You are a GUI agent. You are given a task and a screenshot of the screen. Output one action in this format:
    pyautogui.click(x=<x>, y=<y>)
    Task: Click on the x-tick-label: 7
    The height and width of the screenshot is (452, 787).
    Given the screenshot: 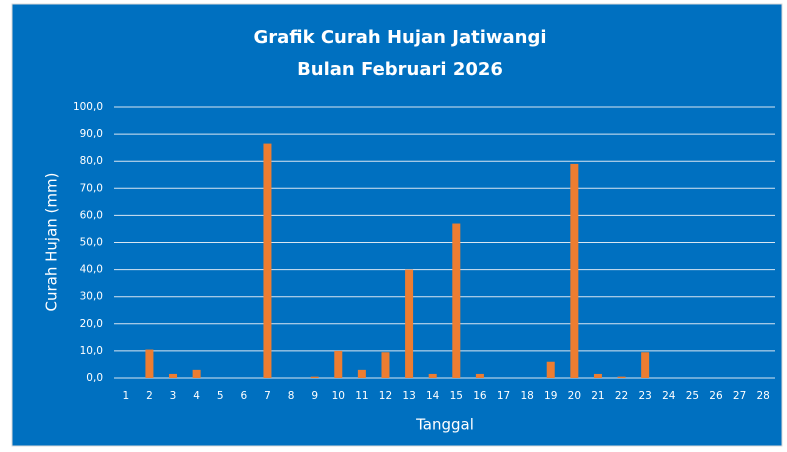 What is the action you would take?
    pyautogui.click(x=267, y=396)
    